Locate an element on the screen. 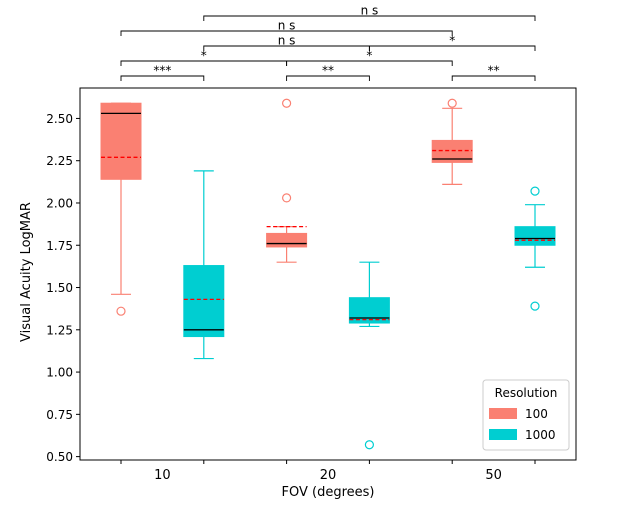 Image resolution: width=640 pixels, height=514 pixels. x-category-label: 50 is located at coordinates (493, 475).